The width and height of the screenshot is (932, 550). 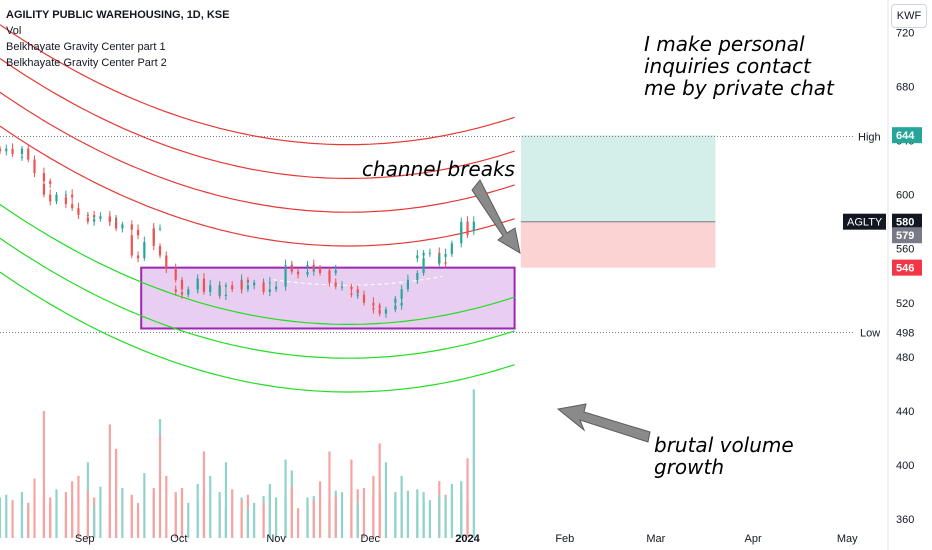 What do you see at coordinates (618, 178) in the screenshot?
I see `target-zone` at bounding box center [618, 178].